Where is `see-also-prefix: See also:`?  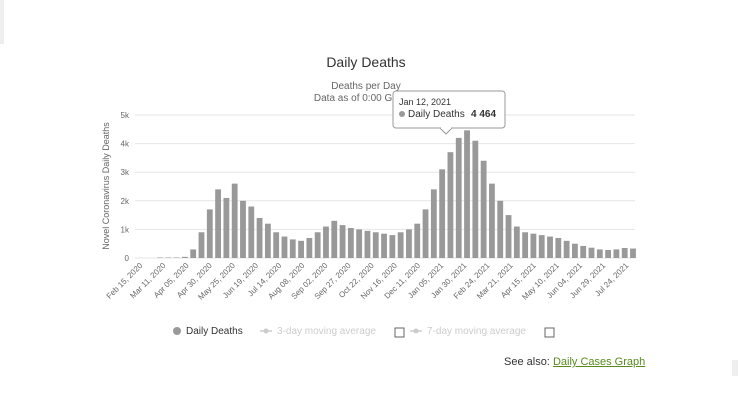 see-also-prefix: See also: is located at coordinates (527, 362).